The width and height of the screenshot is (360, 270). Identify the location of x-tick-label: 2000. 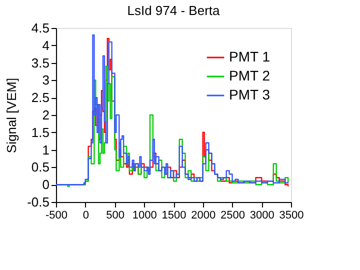
(203, 216).